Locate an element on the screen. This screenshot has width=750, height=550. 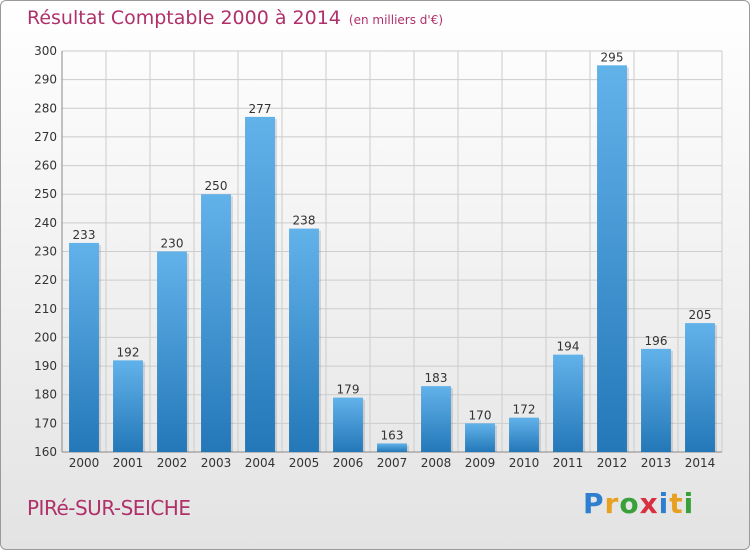
proxiti-logo: Proxiti is located at coordinates (638, 503).